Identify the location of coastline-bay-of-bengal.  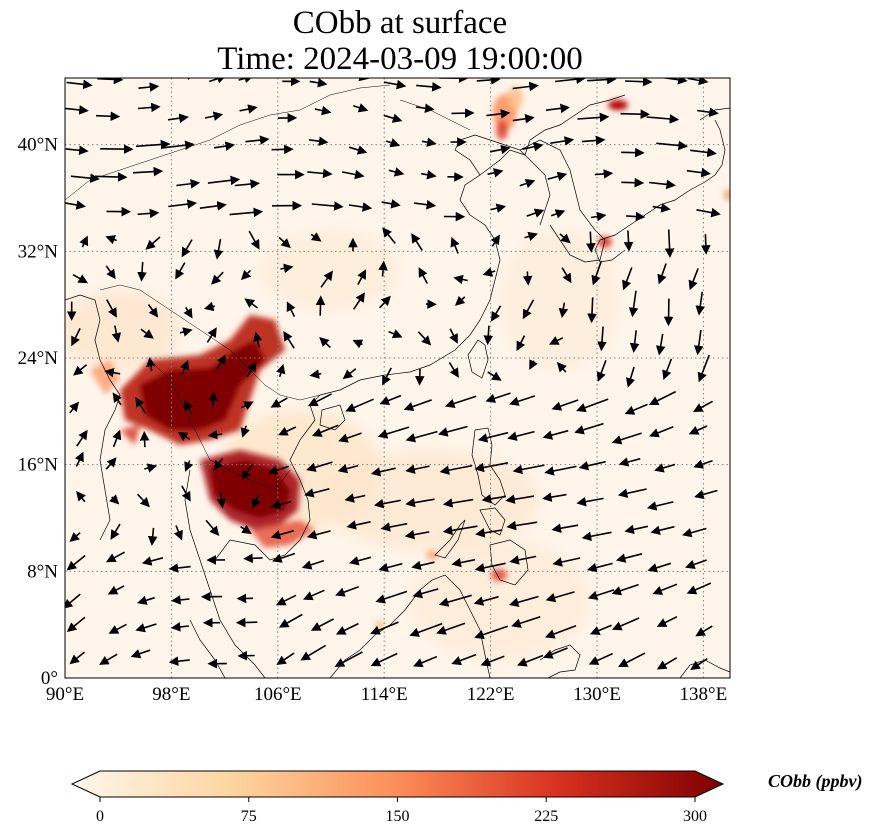
(93, 417).